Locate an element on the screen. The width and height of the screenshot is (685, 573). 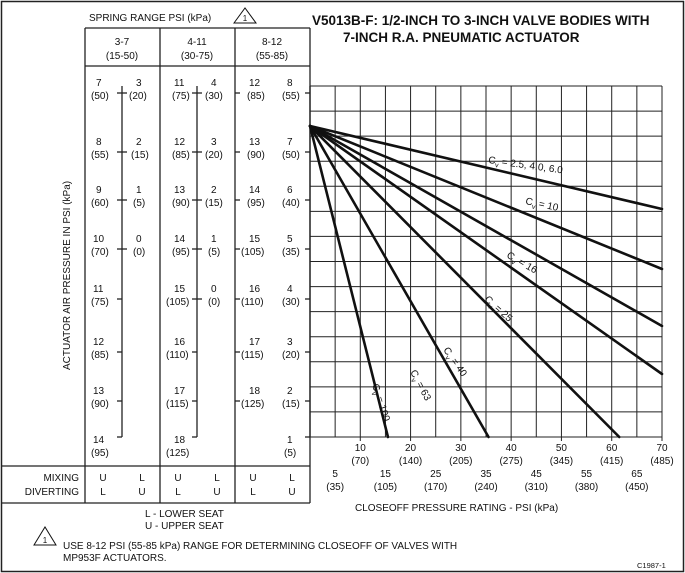
c3-right-3-psi: 5 is located at coordinates (290, 239).